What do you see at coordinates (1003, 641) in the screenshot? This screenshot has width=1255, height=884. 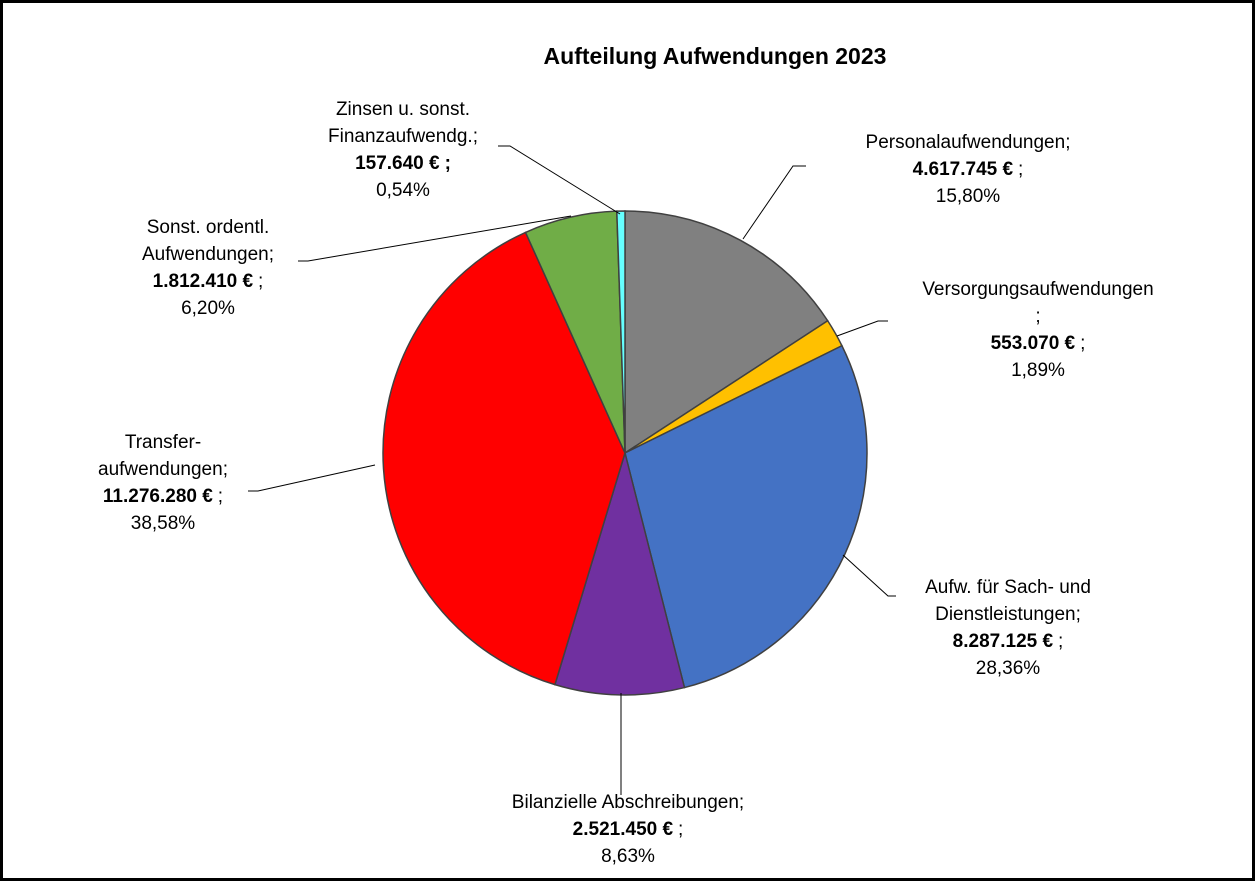 I see `value-label: 8.287.125 €` at bounding box center [1003, 641].